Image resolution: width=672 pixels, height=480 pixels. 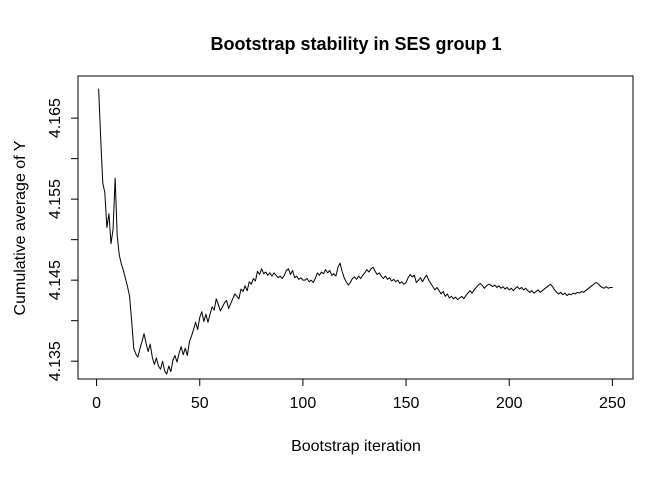 What do you see at coordinates (55, 199) in the screenshot?
I see `y-tick-label: 4.155` at bounding box center [55, 199].